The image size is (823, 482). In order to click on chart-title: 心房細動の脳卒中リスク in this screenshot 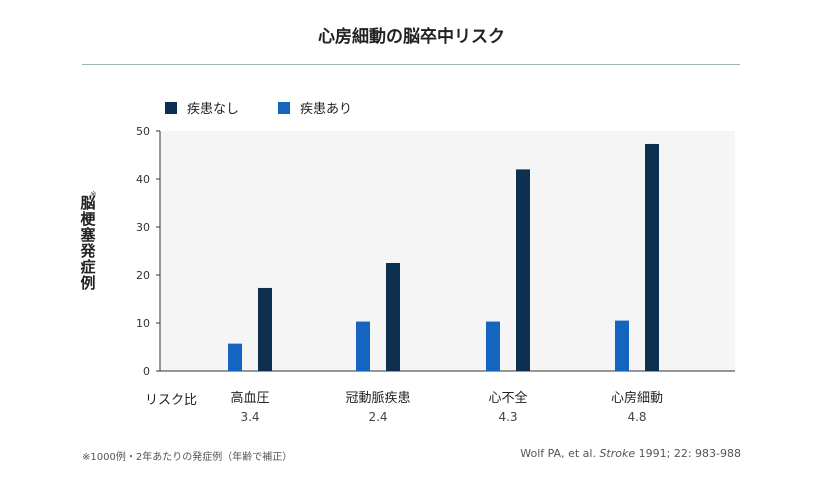, I will do `click(411, 37)`.